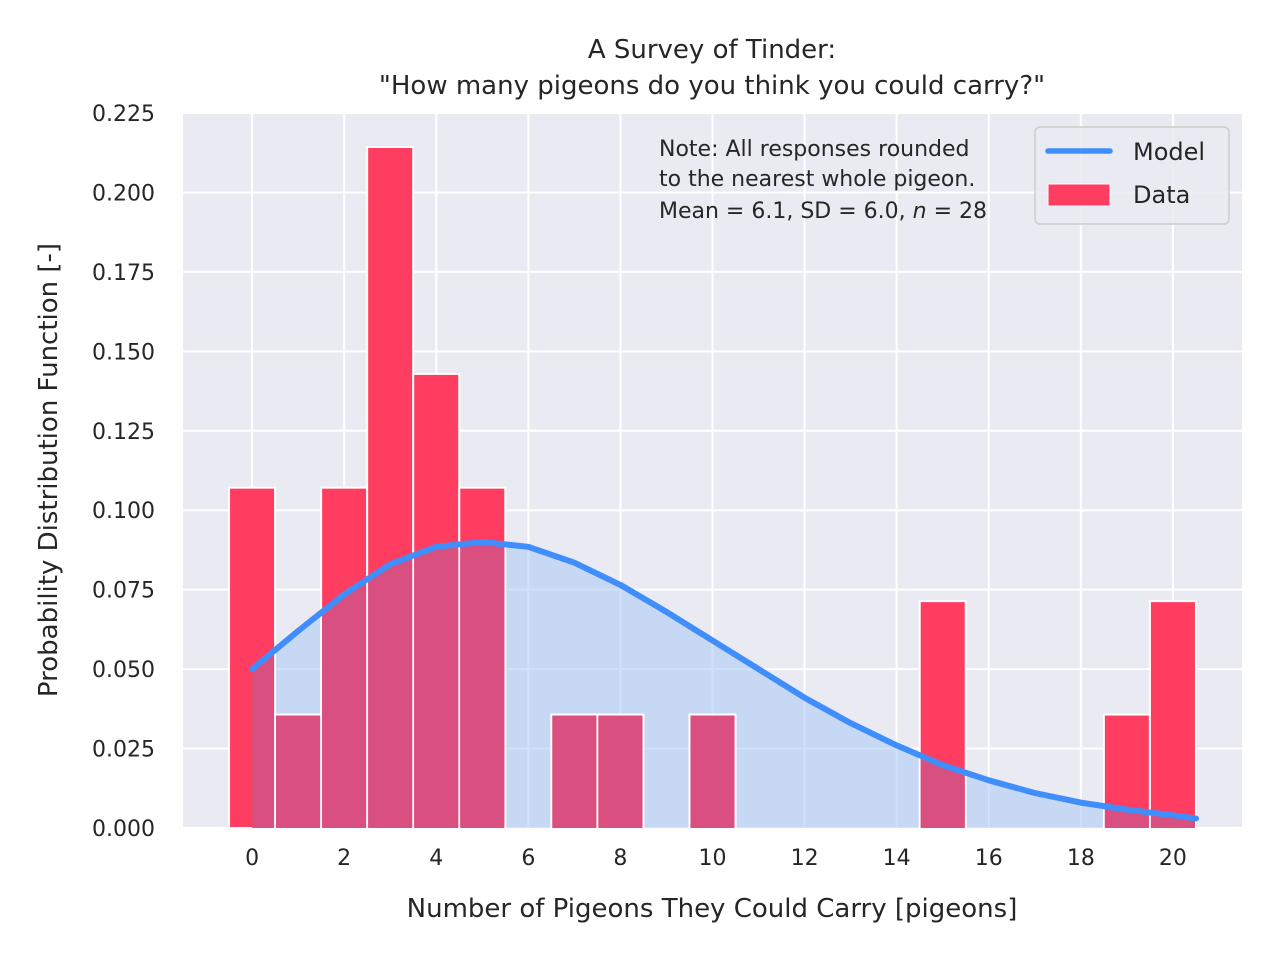 The image size is (1280, 960). I want to click on note-line-2: to the nearest whole pigeon., so click(817, 179).